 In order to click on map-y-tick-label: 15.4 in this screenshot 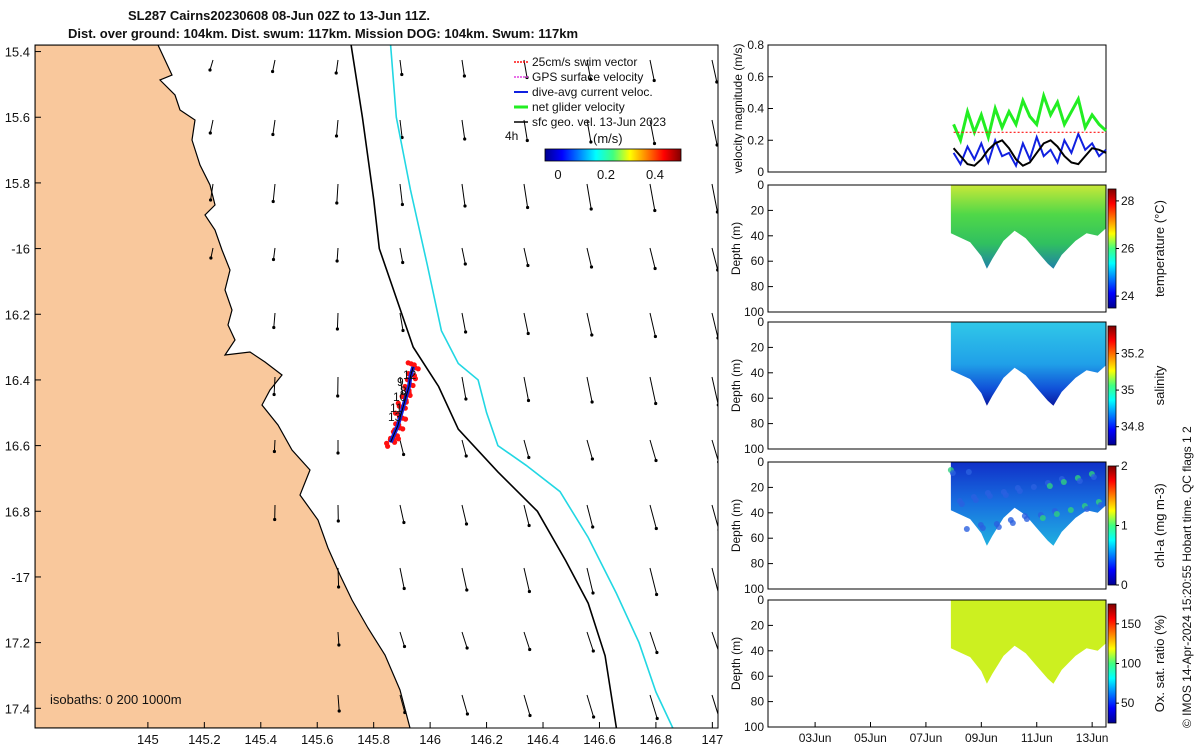, I will do `click(17, 52)`.